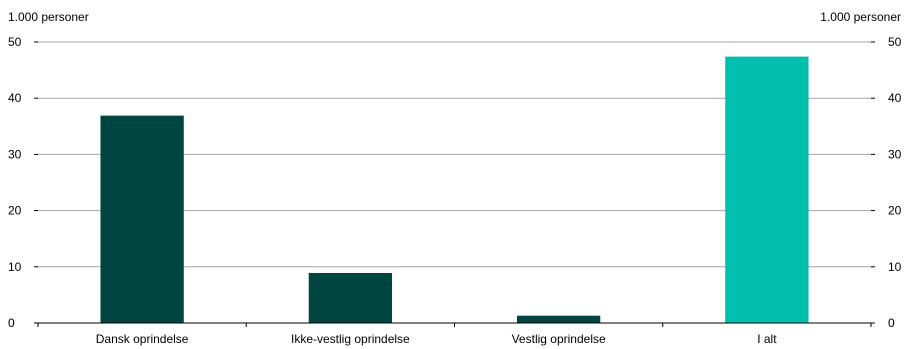 The height and width of the screenshot is (349, 905). I want to click on y-tick-label-left: 30, so click(15, 154).